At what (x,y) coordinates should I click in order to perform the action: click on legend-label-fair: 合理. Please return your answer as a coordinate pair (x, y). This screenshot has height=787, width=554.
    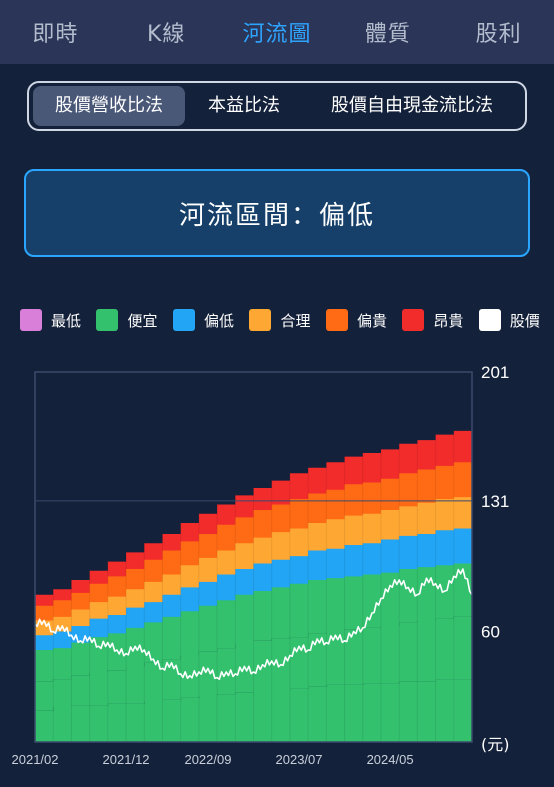
    Looking at the image, I should click on (295, 320).